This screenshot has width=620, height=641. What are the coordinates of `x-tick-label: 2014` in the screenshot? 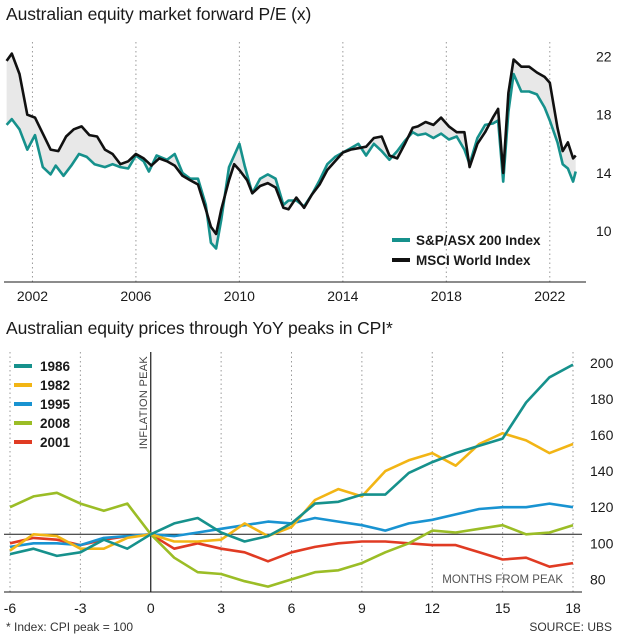 It's located at (342, 296).